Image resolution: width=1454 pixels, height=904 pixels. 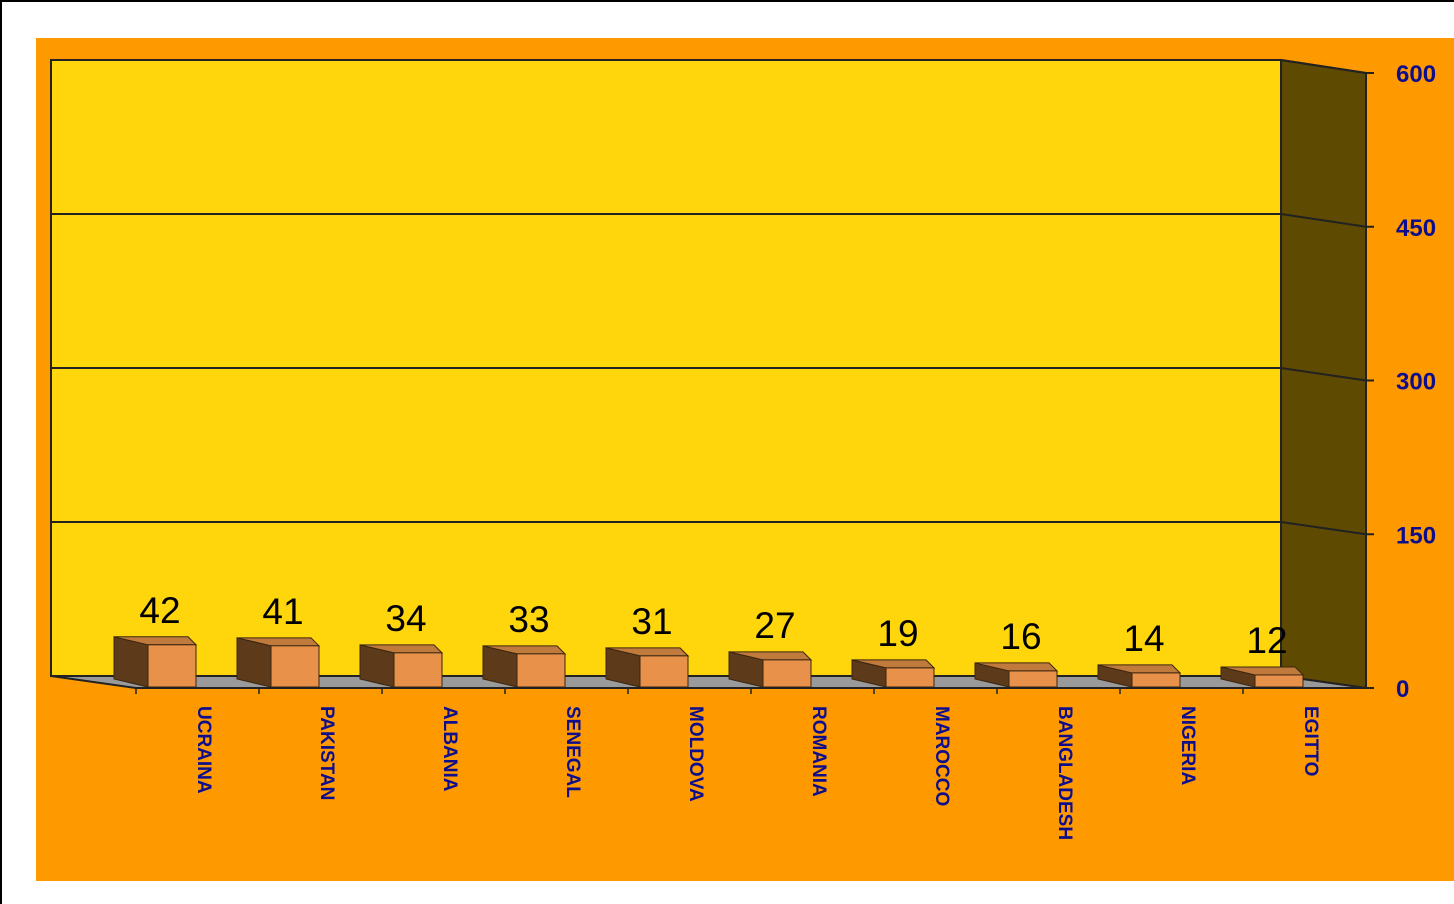 I want to click on x-category-label: ROMANIA, so click(x=818, y=751).